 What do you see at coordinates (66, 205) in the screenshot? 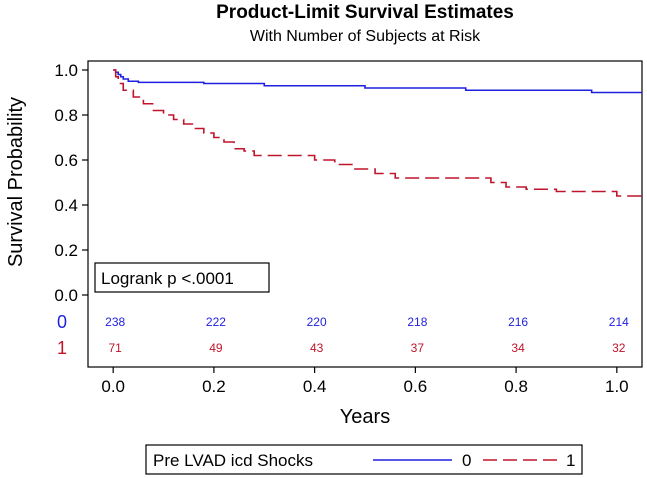
I see `y-tick-label: 0.4` at bounding box center [66, 205].